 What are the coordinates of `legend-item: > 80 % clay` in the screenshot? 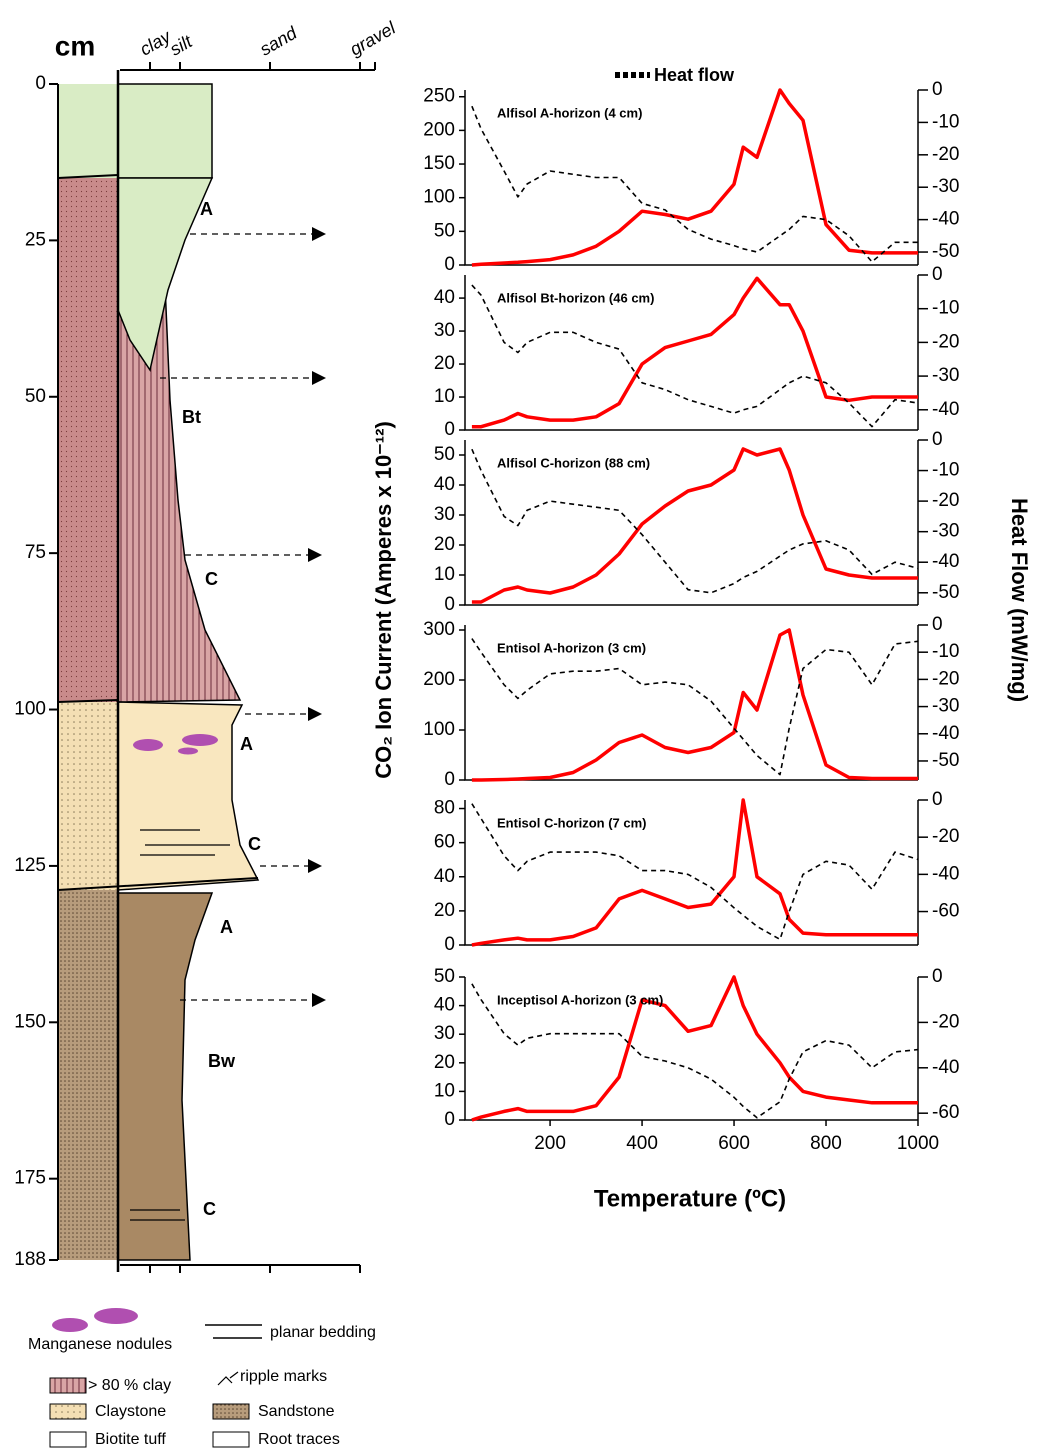 It's located at (129, 1385).